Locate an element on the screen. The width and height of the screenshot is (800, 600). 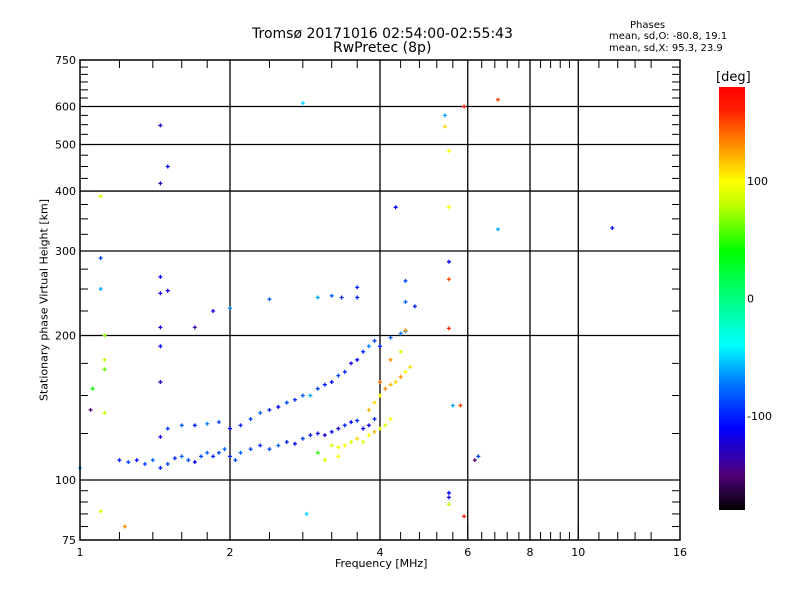
colorbar-label: [deg] is located at coordinates (733, 77).